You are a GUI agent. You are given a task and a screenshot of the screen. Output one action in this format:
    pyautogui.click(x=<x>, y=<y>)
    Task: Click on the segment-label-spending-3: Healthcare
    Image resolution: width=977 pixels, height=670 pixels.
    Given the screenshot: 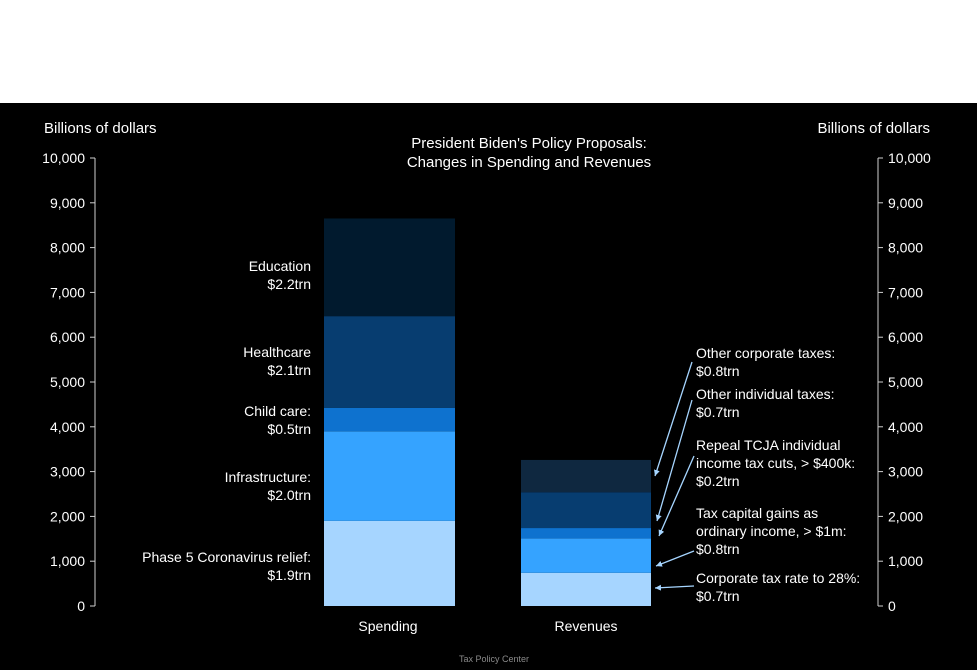 What is the action you would take?
    pyautogui.click(x=277, y=352)
    